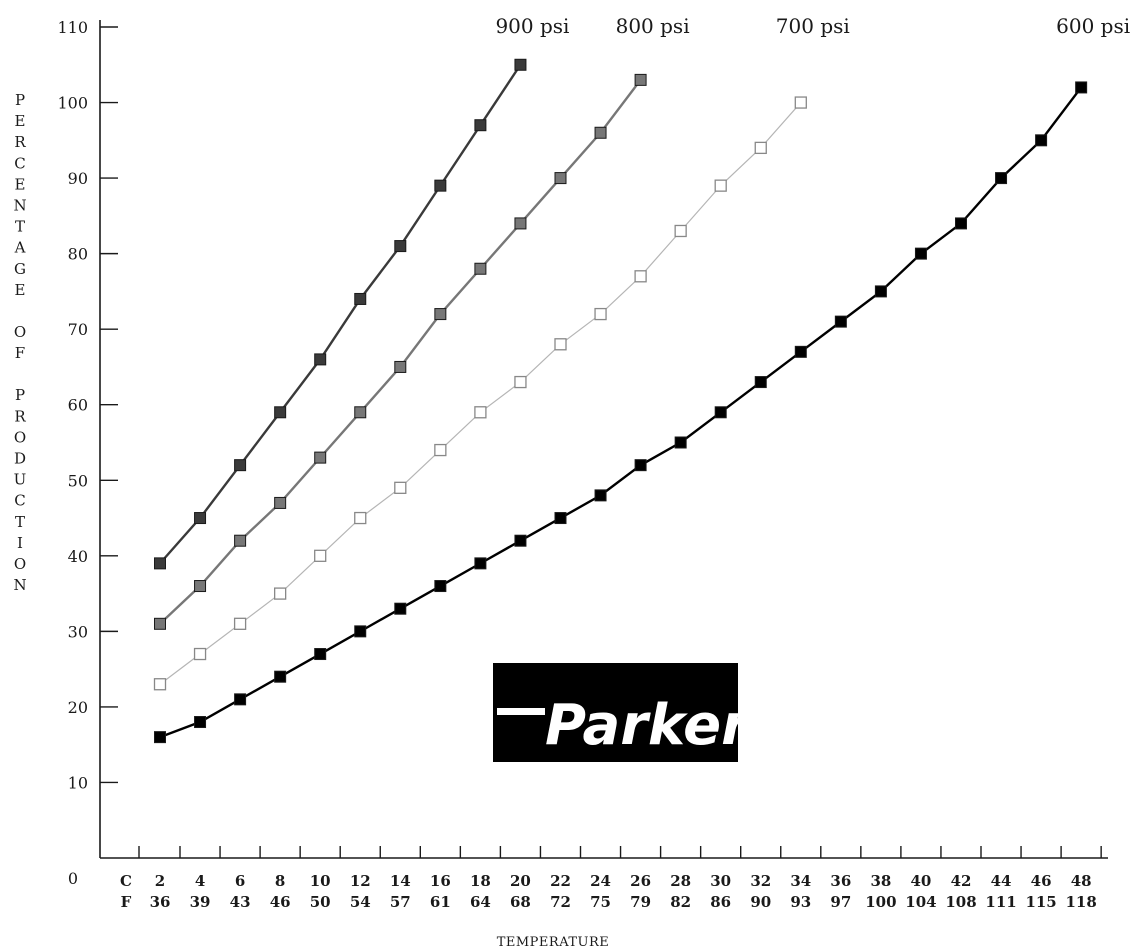 Image resolution: width=1137 pixels, height=951 pixels. Describe the element at coordinates (920, 902) in the screenshot. I see `x-tick-label-fahrenheit: 104` at that location.